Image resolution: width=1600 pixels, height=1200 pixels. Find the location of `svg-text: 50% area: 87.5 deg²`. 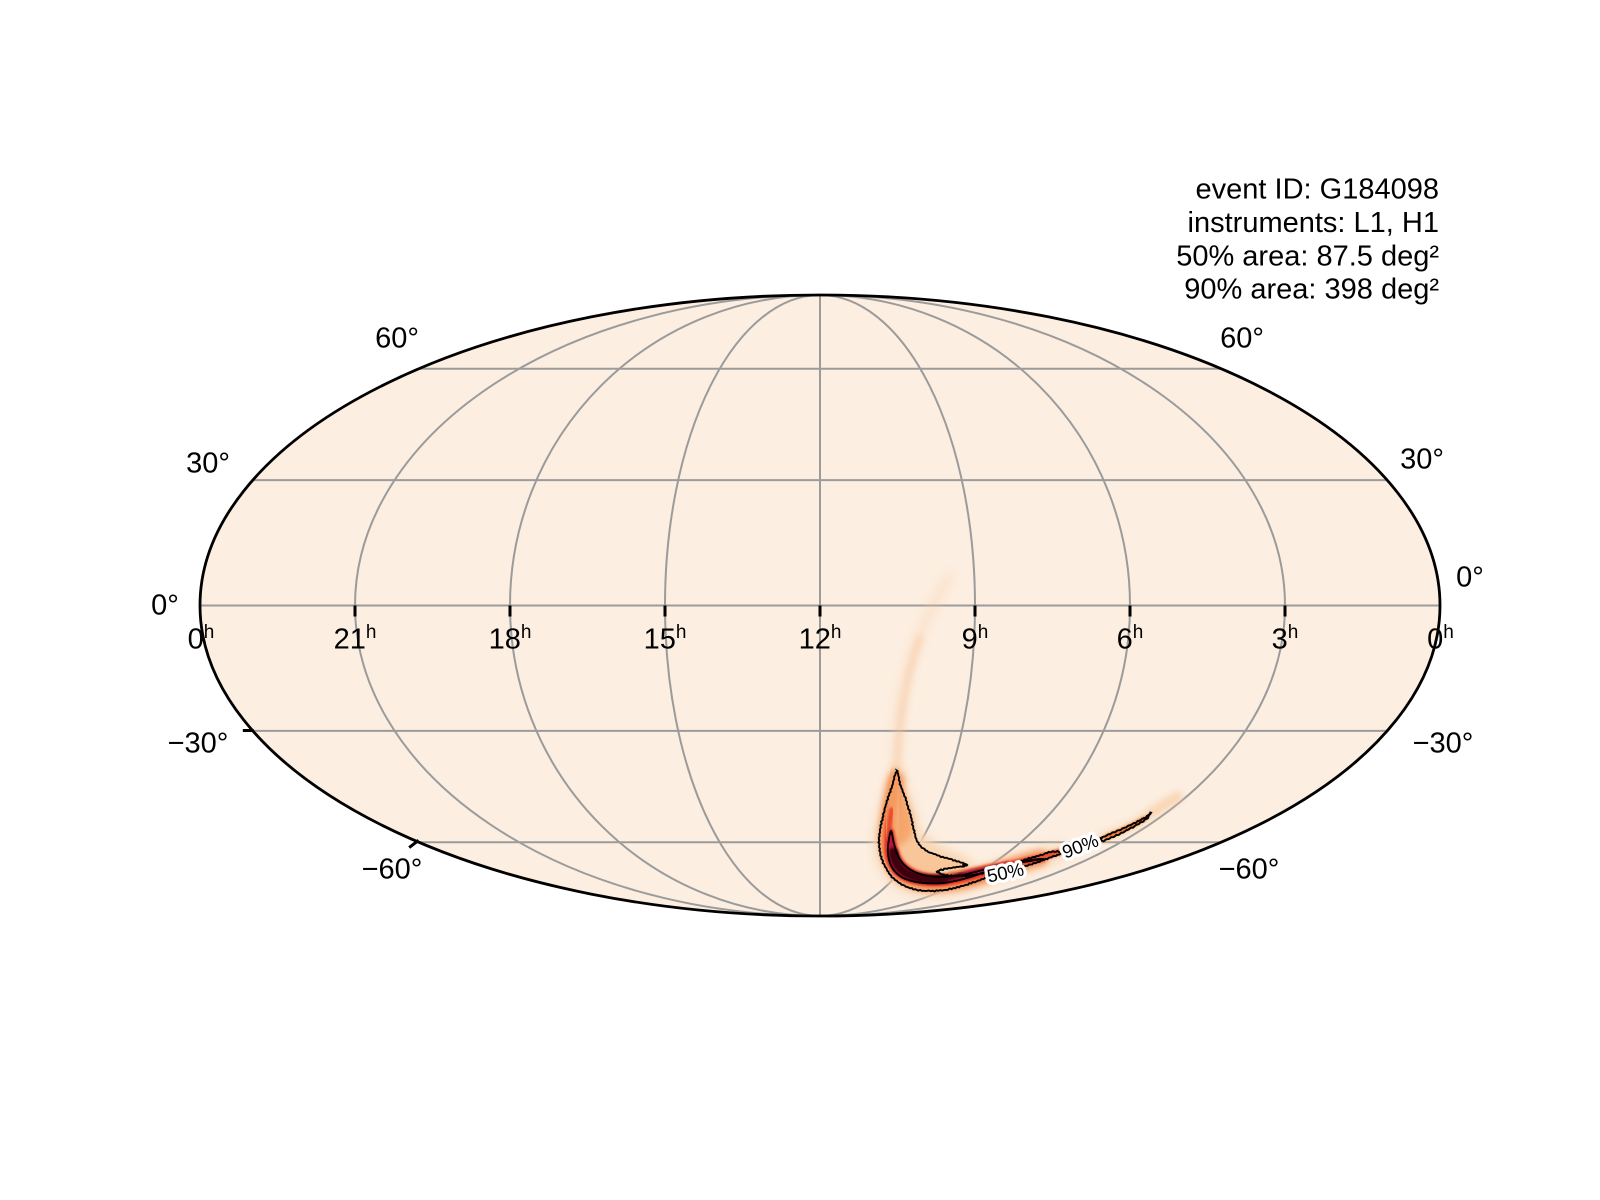

svg-text: 50% area: 87.5 deg² is located at coordinates (1307, 256).